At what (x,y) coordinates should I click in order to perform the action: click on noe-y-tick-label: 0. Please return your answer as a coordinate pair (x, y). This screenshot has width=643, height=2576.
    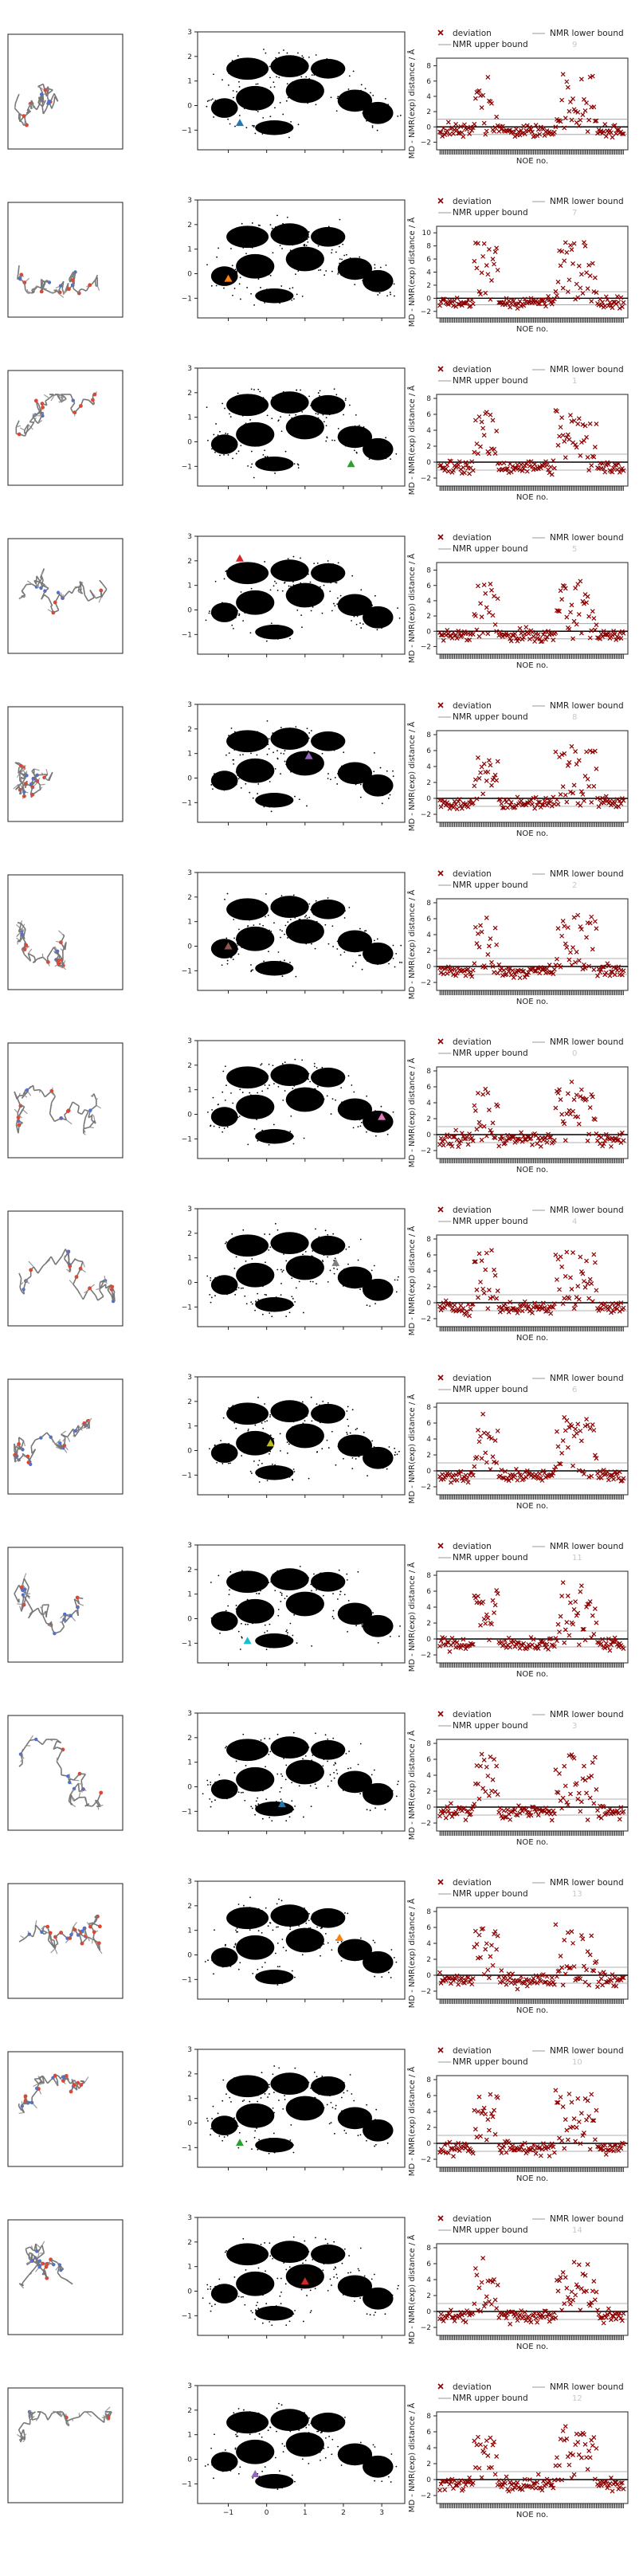
    Looking at the image, I should click on (428, 128).